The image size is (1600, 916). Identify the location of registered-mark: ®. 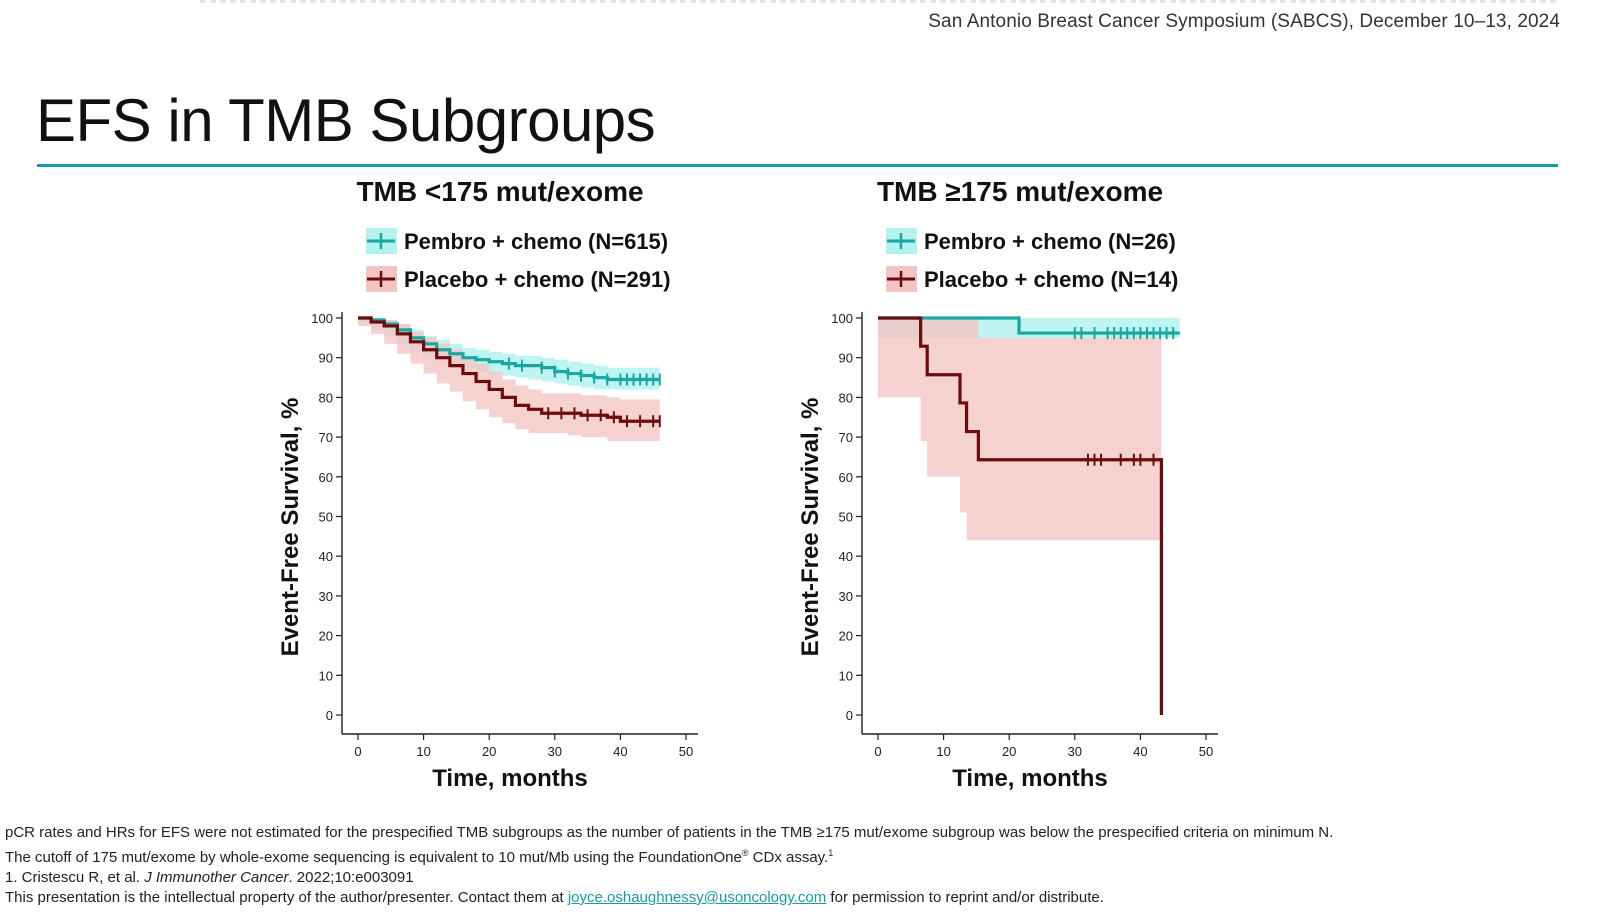
(745, 853).